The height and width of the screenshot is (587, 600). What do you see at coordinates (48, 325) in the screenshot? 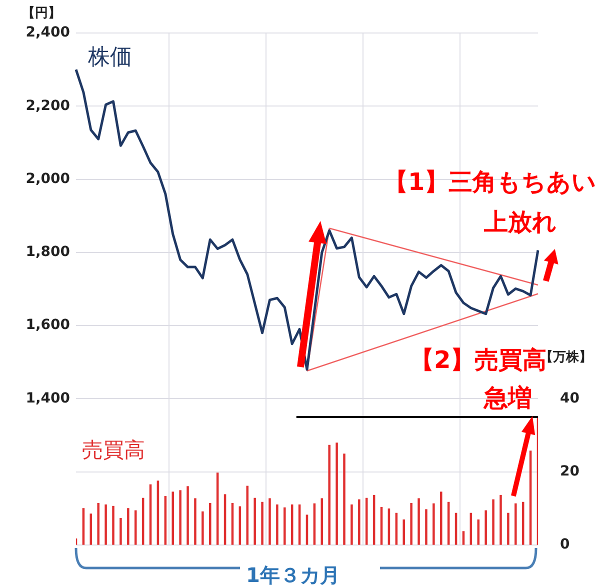
I see `y-tick-label: 1,600` at bounding box center [48, 325].